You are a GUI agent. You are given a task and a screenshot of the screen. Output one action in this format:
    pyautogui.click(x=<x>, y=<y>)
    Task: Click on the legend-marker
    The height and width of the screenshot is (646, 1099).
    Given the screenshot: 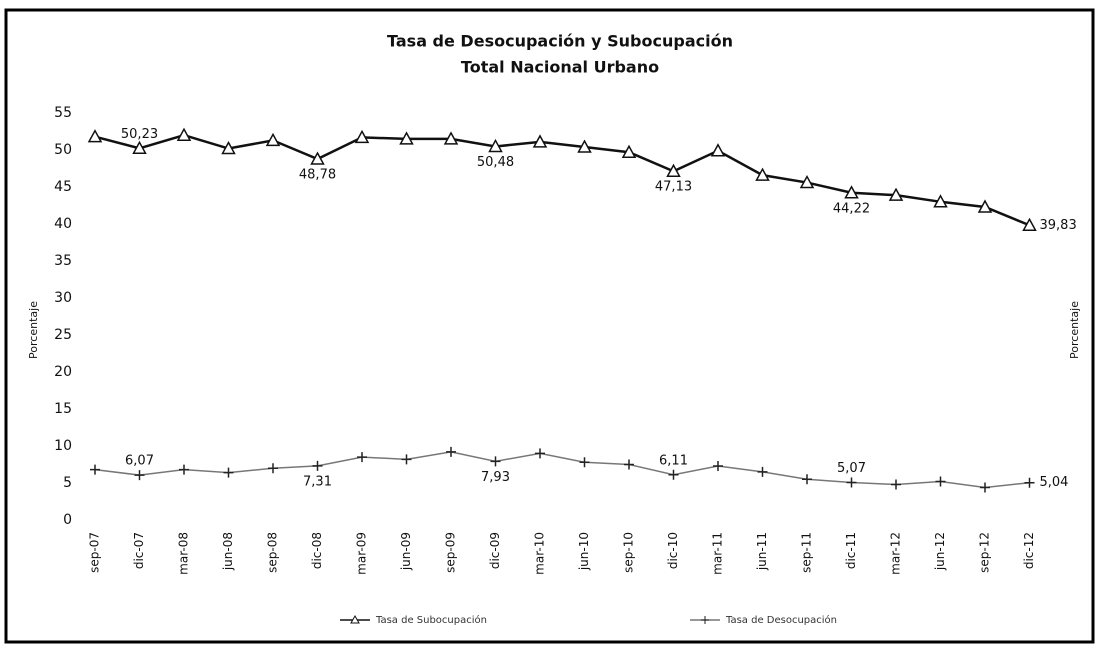 What is the action you would take?
    pyautogui.click(x=355, y=619)
    